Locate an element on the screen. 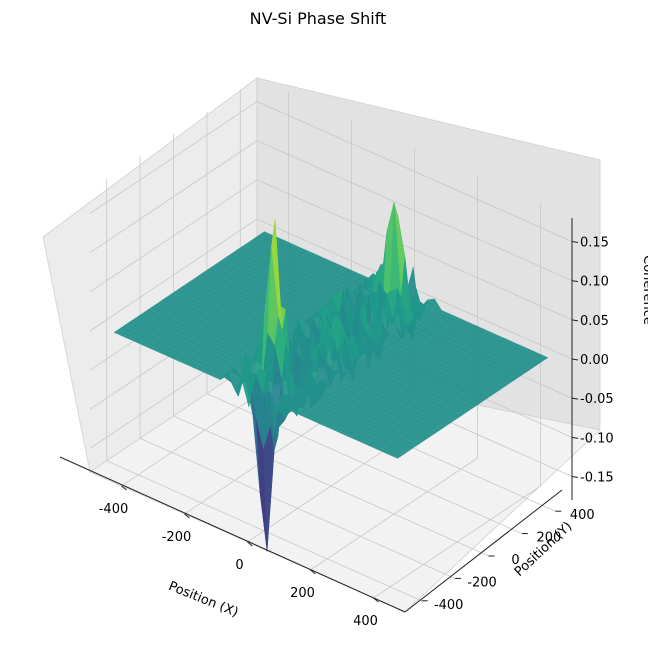 This screenshot has width=648, height=658. y-axis-line is located at coordinates (483, 551).